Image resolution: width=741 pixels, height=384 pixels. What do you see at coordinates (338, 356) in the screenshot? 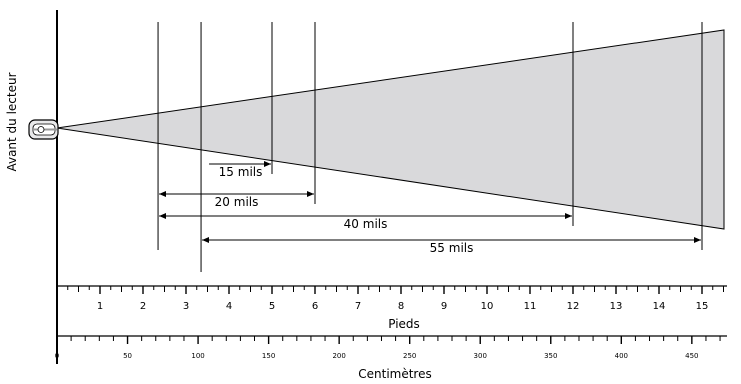
I see `cm-tick-label: 200` at bounding box center [338, 356].